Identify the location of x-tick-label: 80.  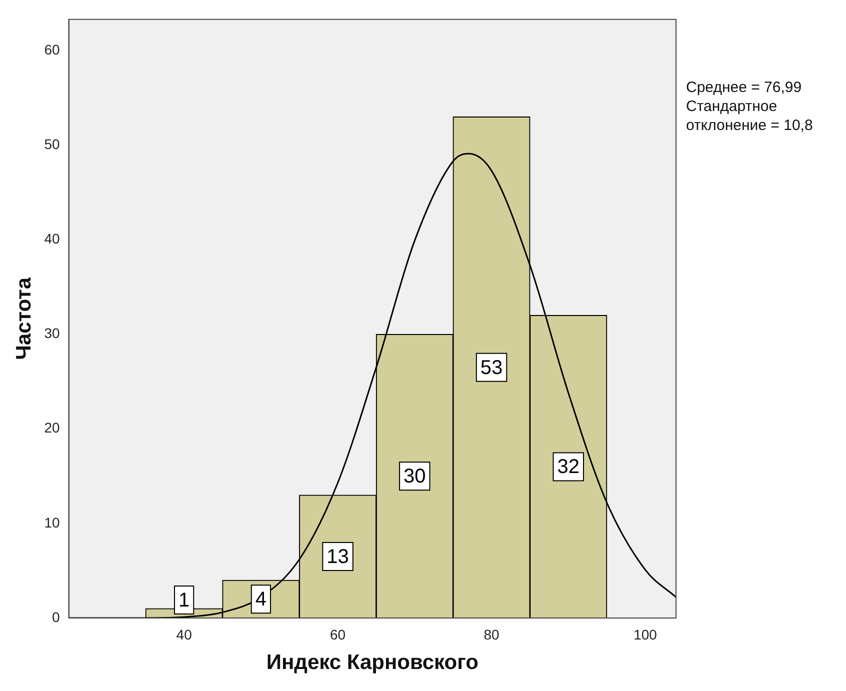
(492, 634).